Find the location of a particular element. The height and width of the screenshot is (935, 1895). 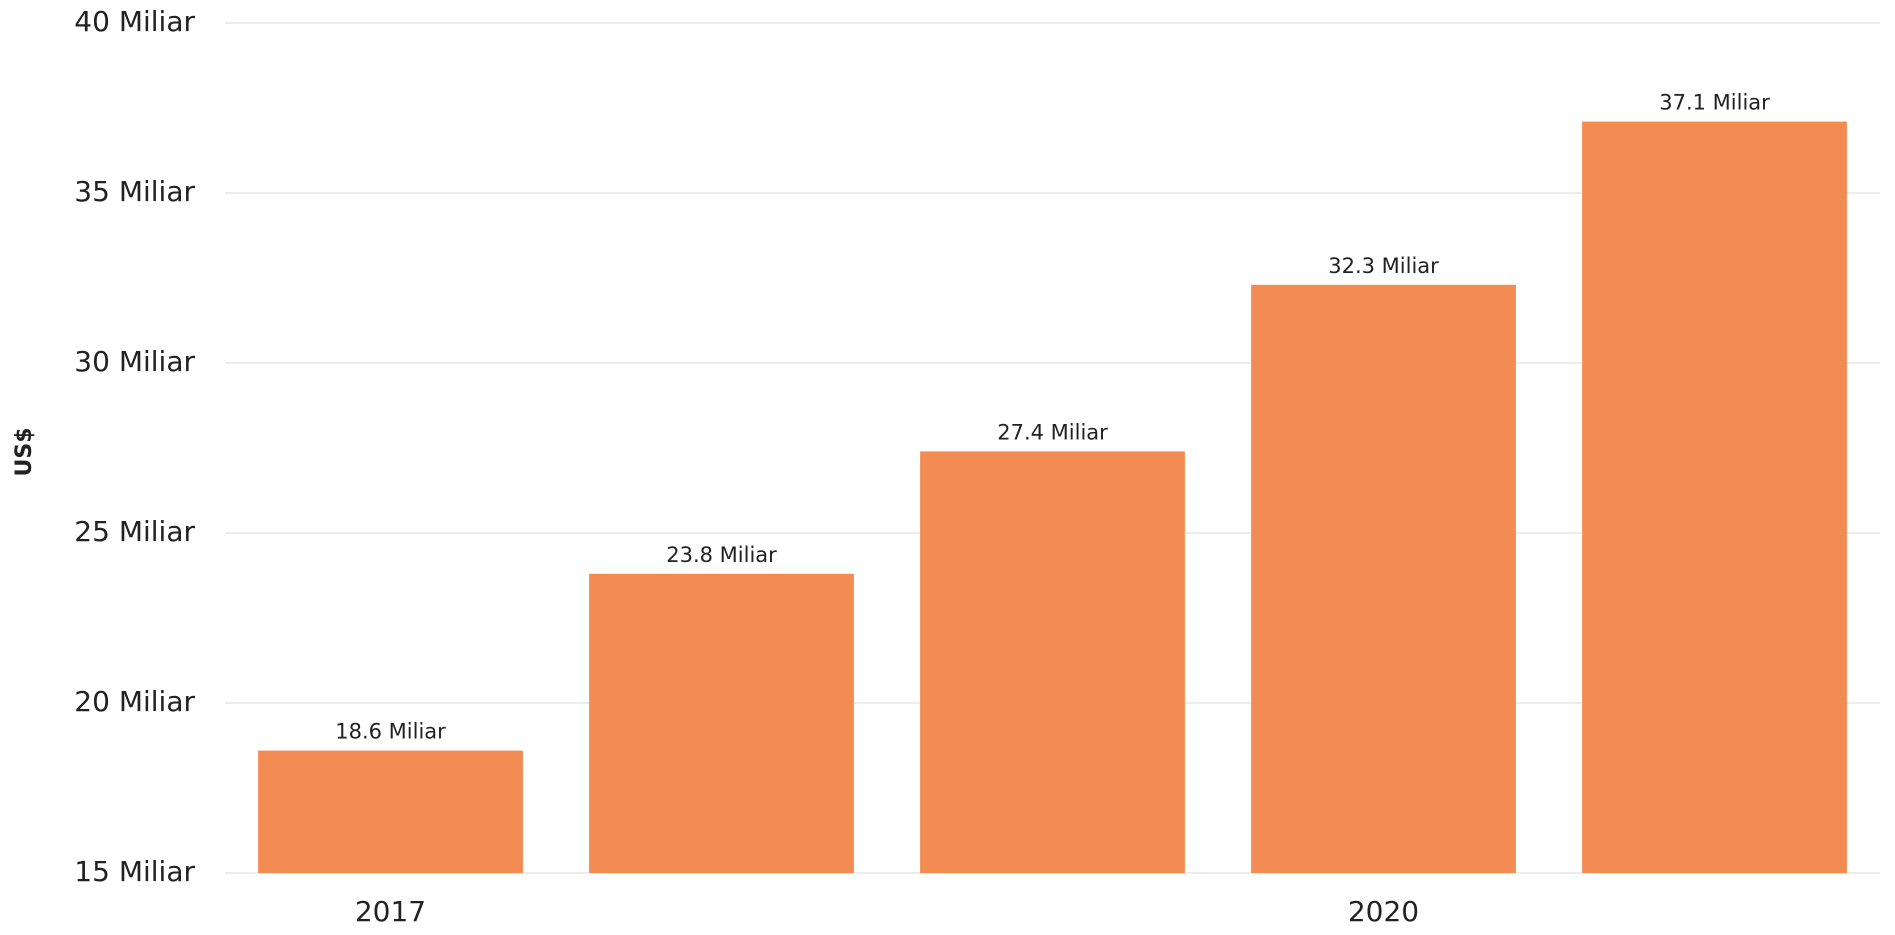

data-label: 32.3 Miliar is located at coordinates (1383, 266).